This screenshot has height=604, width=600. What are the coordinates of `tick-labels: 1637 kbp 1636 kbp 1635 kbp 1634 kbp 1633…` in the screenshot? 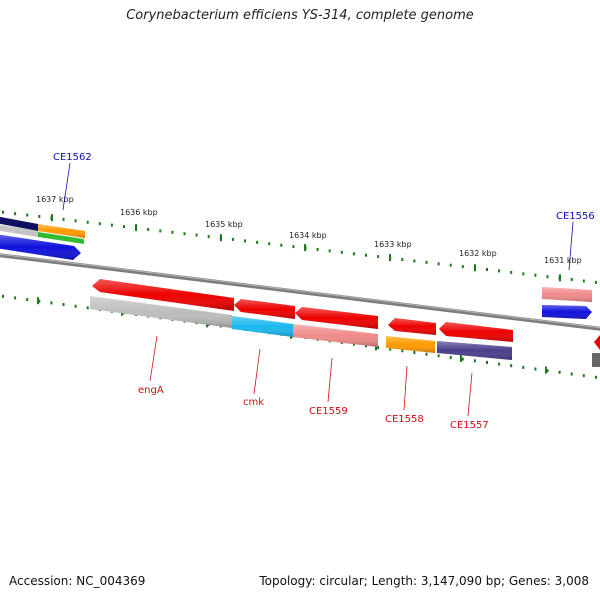 It's located at (309, 230).